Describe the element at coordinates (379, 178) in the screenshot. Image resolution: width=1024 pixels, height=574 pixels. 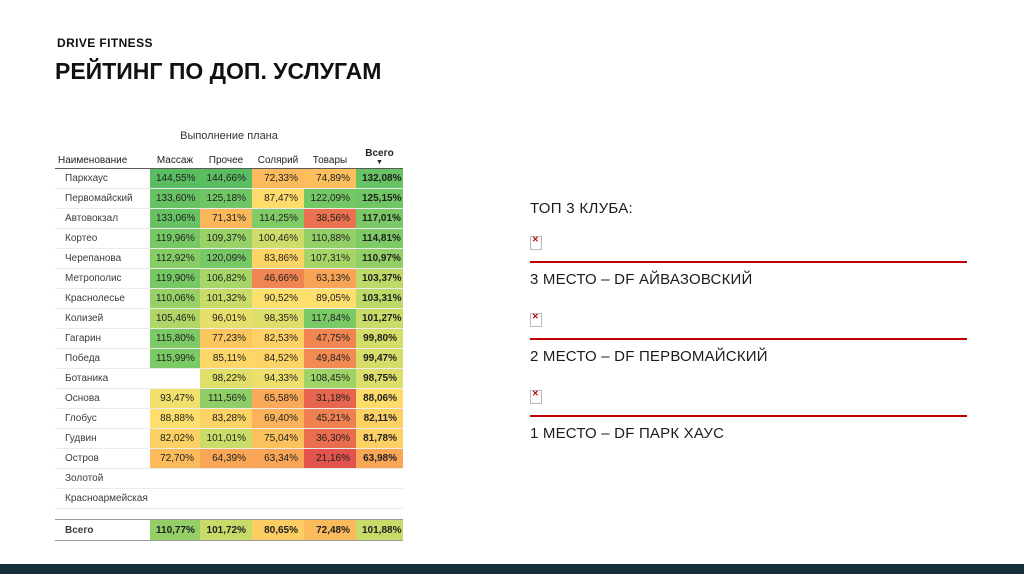
I see `value-cell: 132,08%` at that location.